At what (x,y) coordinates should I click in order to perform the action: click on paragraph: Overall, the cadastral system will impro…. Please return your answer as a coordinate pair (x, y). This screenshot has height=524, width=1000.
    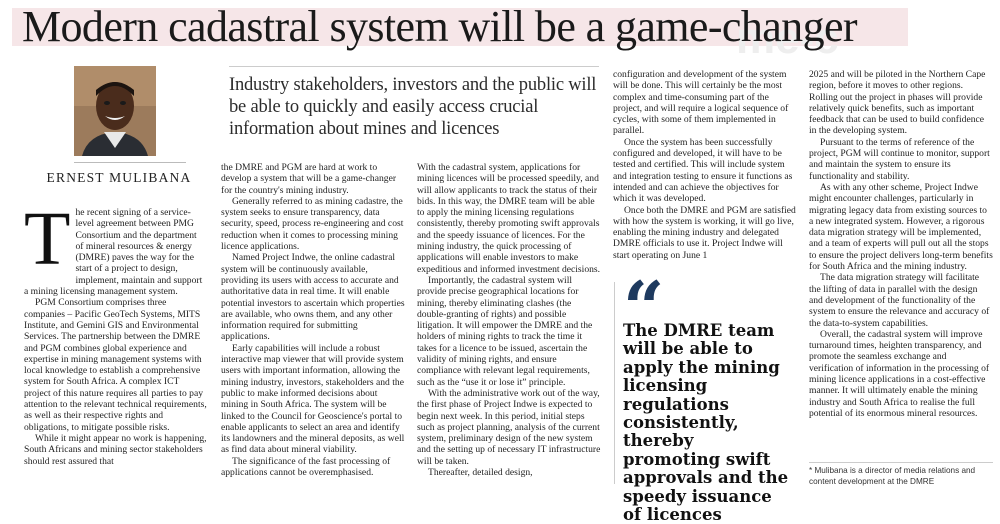
    Looking at the image, I should click on (899, 373).